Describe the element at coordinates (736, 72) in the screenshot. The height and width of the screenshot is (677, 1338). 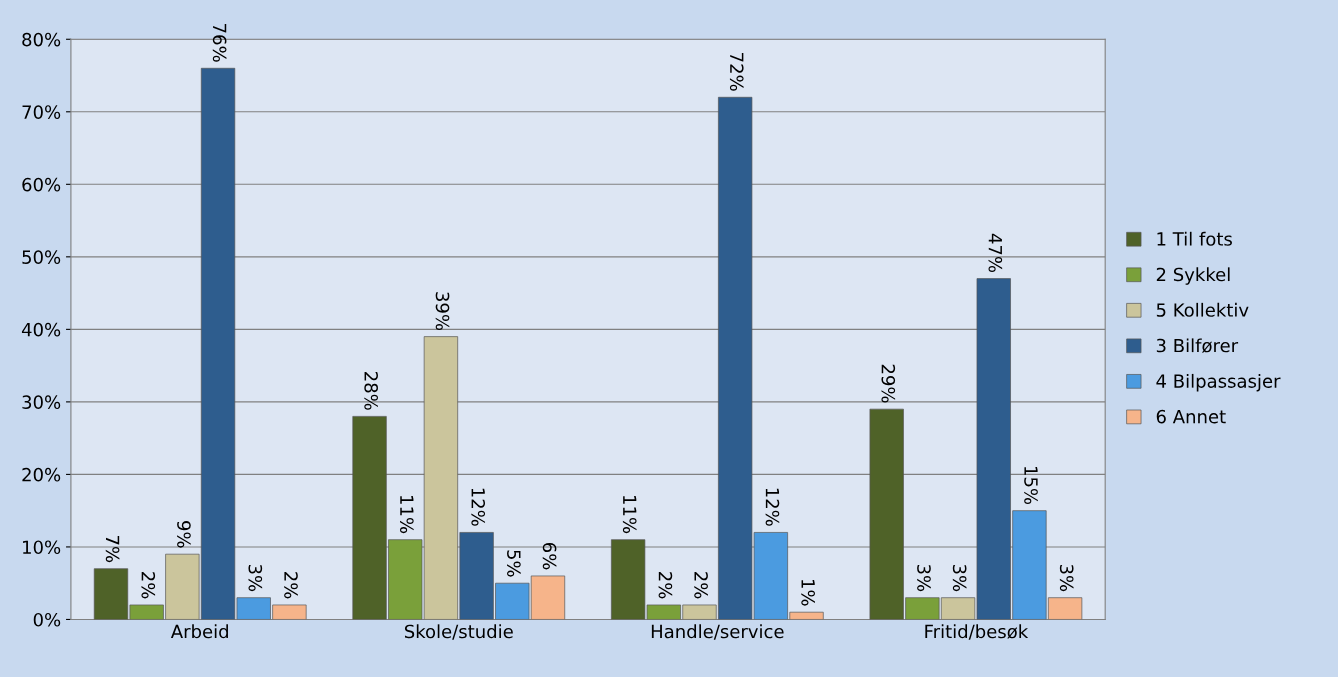
I see `data-label: 72%` at that location.